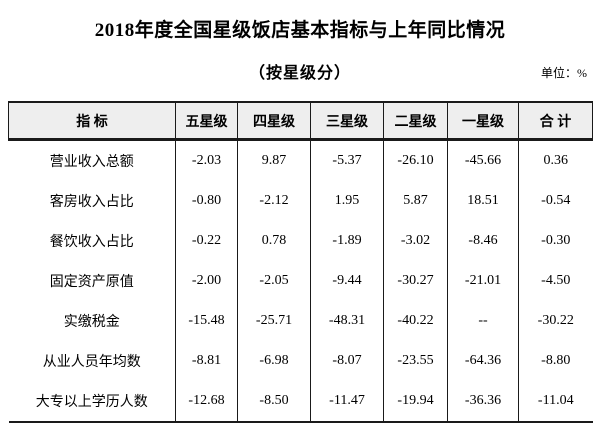 The width and height of the screenshot is (600, 440). Describe the element at coordinates (274, 401) in the screenshot. I see `value-cell: -8.50` at that location.